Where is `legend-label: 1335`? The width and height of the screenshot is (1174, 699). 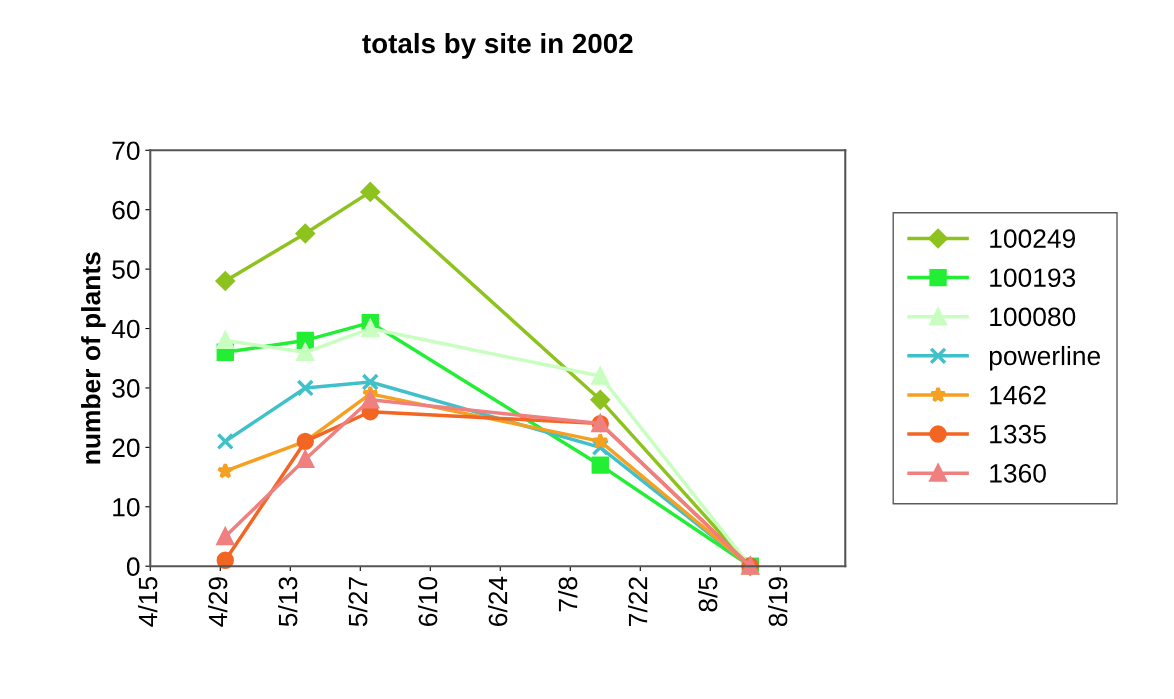
legend-label: 1335 is located at coordinates (1018, 434).